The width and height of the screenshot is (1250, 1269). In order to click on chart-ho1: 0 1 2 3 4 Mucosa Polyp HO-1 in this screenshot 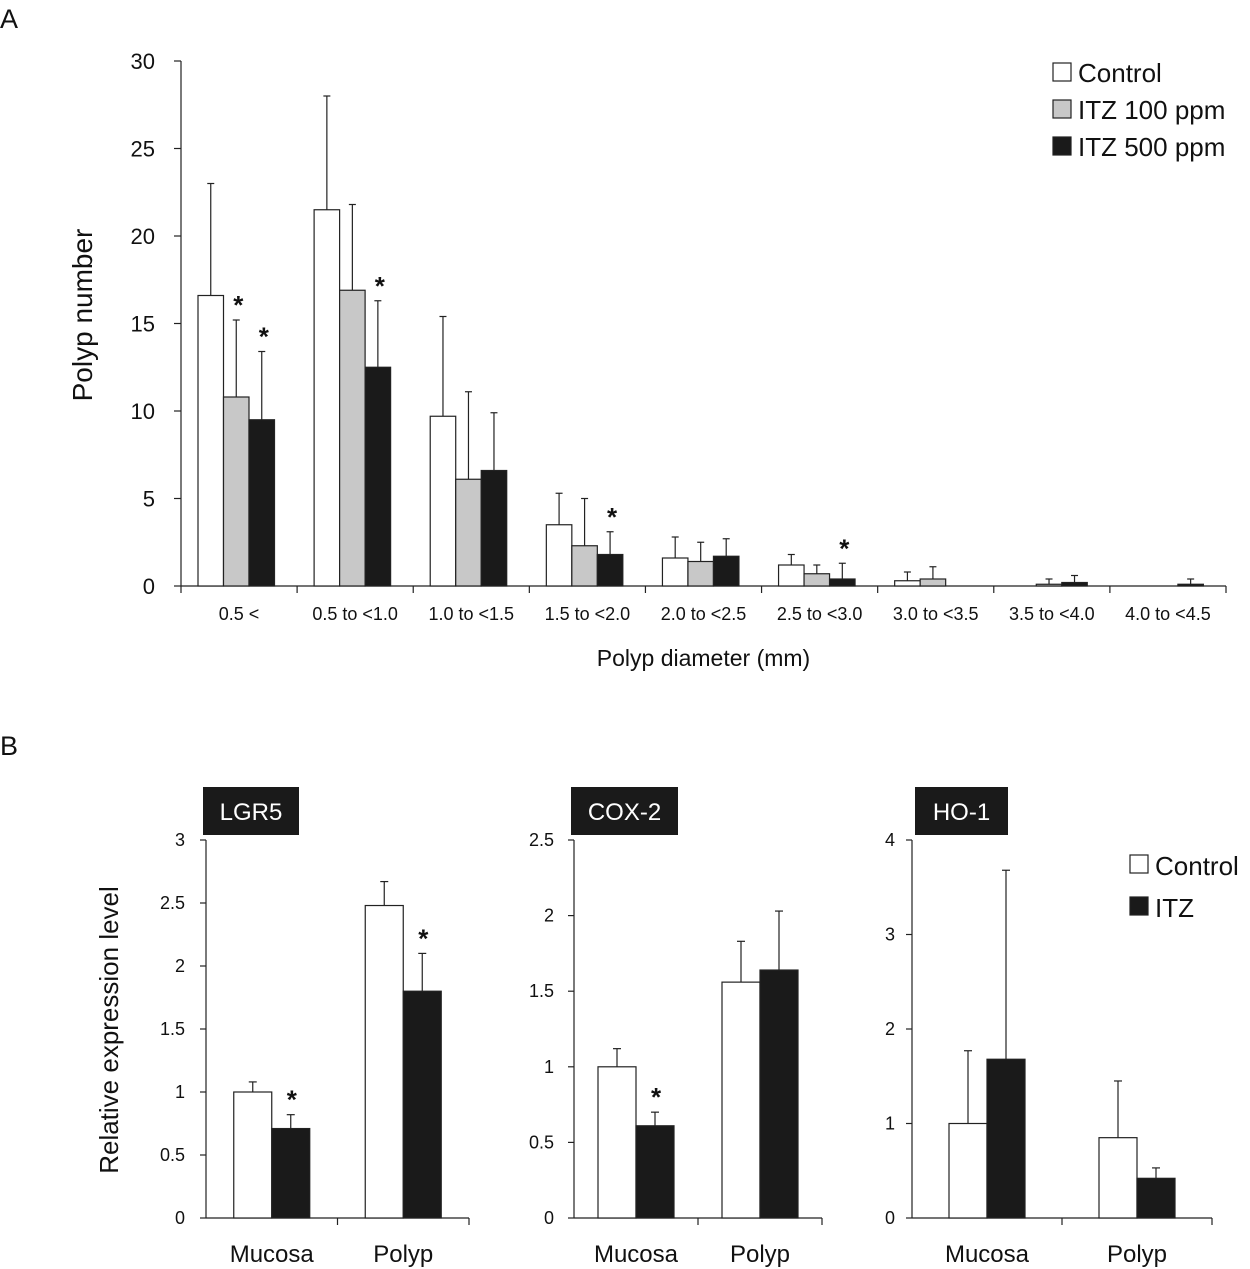, I will do `click(1049, 1027)`.